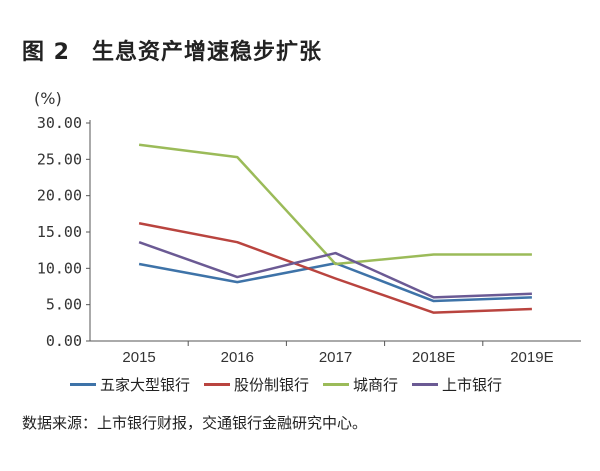 Image resolution: width=600 pixels, height=471 pixels. I want to click on legend-item: 股份制银行, so click(256, 384).